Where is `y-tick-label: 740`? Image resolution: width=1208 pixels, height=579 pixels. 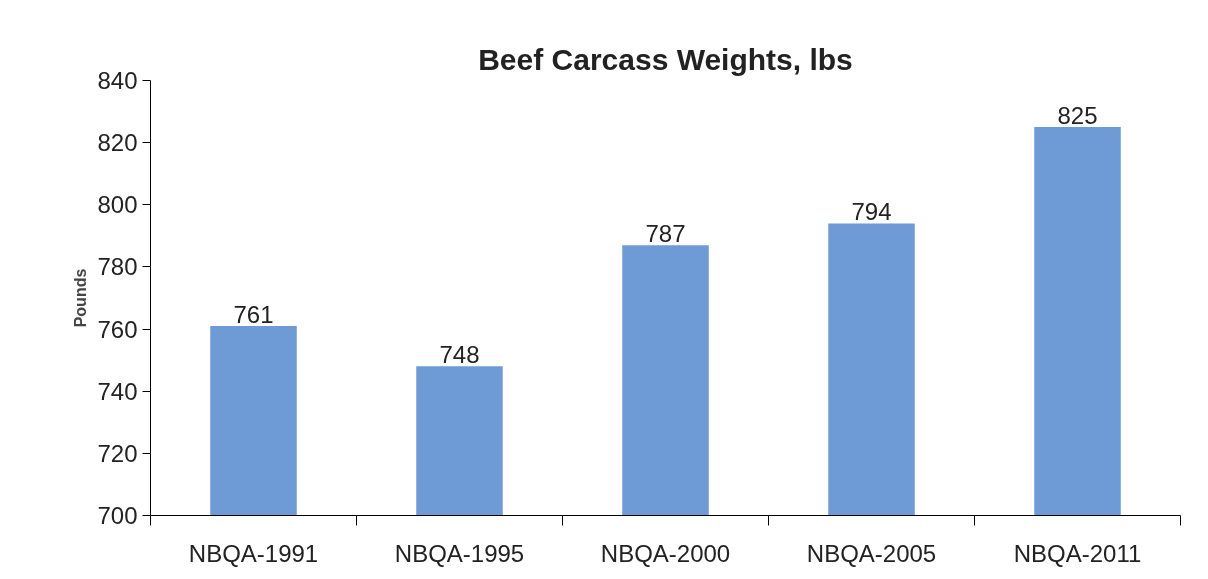
y-tick-label: 740 is located at coordinates (117, 391).